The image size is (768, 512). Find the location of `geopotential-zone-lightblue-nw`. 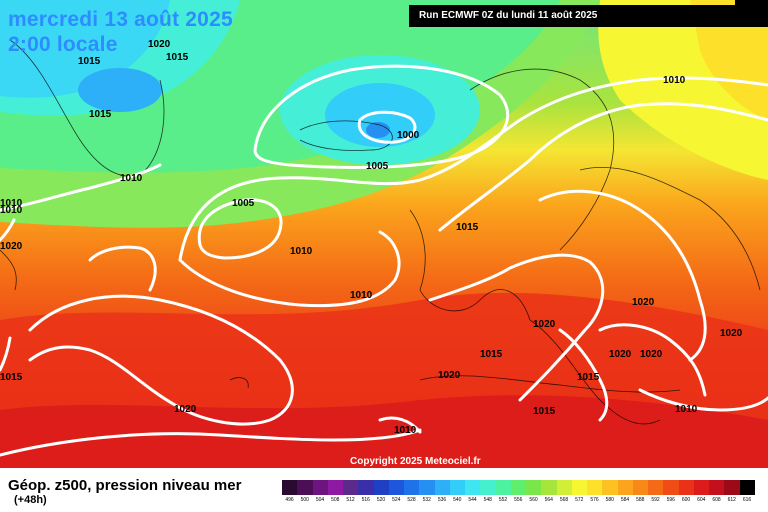

geopotential-zone-lightblue-nw is located at coordinates (120, 90).